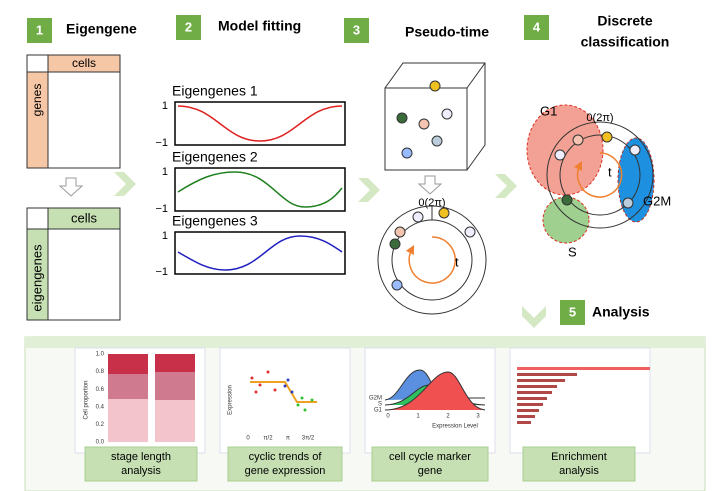 The width and height of the screenshot is (720, 491). Describe the element at coordinates (478, 417) in the screenshot. I see `tick-label: 3` at that location.